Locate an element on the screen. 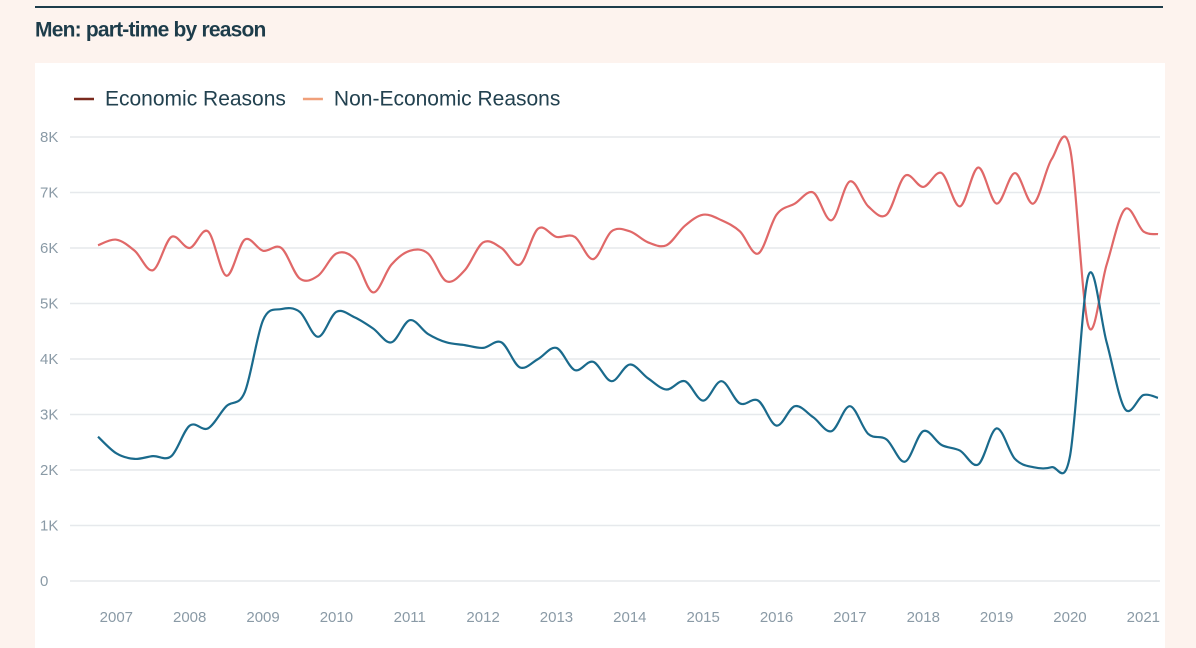 Image resolution: width=1196 pixels, height=648 pixels. x-tick-label: 2017 is located at coordinates (849, 617).